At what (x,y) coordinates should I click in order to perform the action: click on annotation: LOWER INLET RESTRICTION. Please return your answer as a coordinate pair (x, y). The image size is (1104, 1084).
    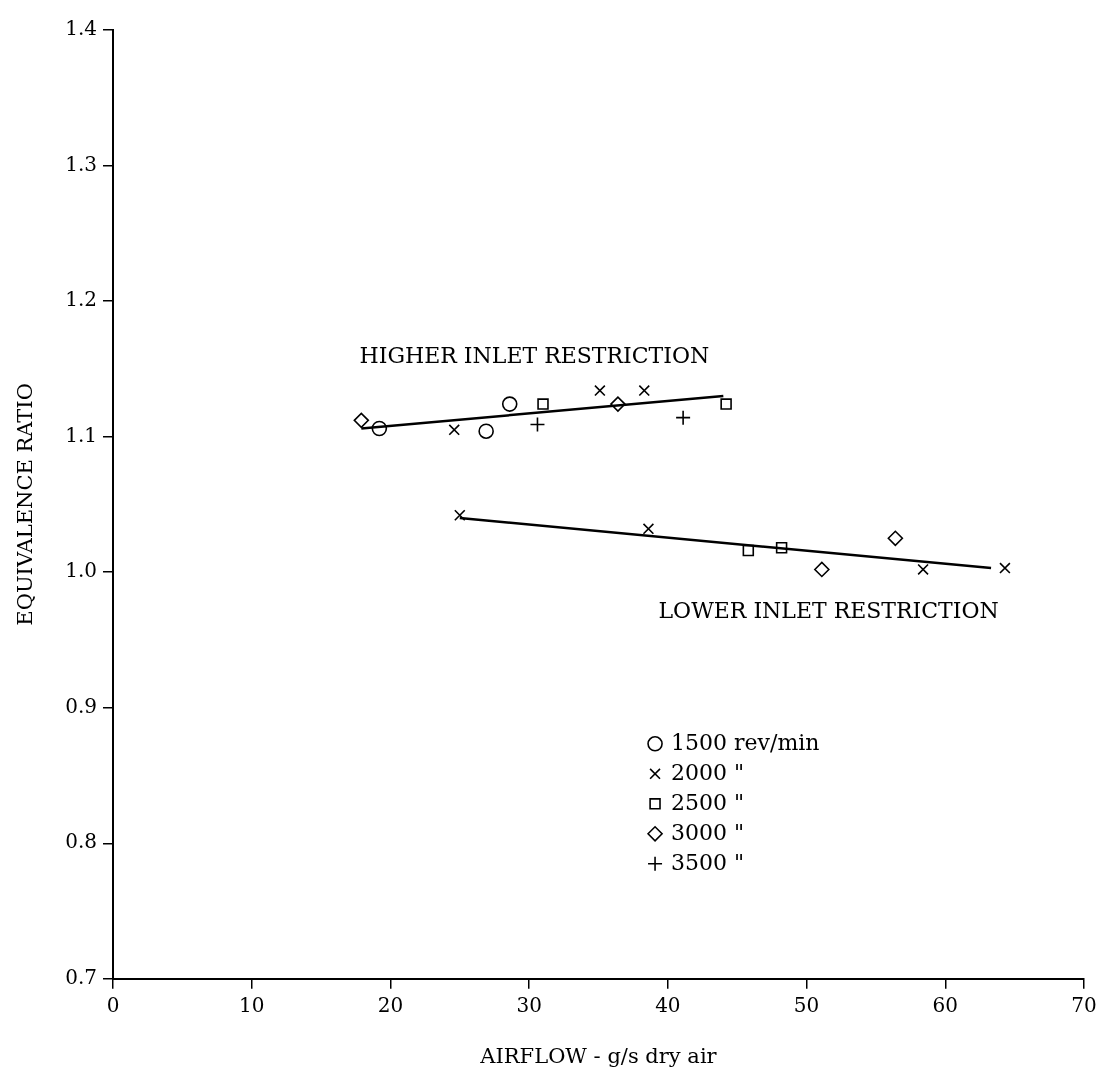
    Looking at the image, I should click on (828, 611).